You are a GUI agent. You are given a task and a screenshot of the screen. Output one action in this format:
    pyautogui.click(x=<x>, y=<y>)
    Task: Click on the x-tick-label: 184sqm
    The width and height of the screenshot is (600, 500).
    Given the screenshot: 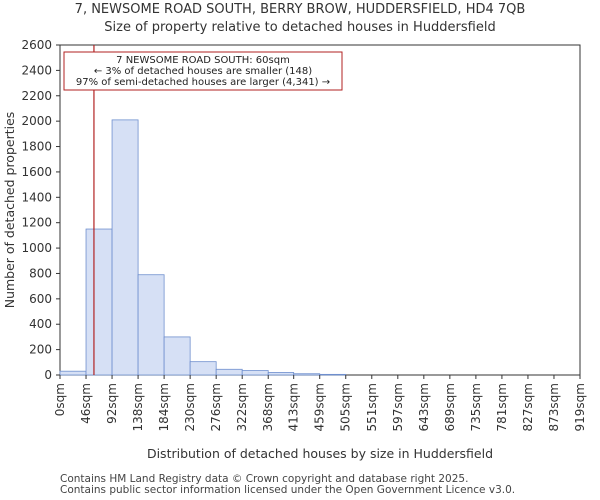 What is the action you would take?
    pyautogui.click(x=164, y=407)
    